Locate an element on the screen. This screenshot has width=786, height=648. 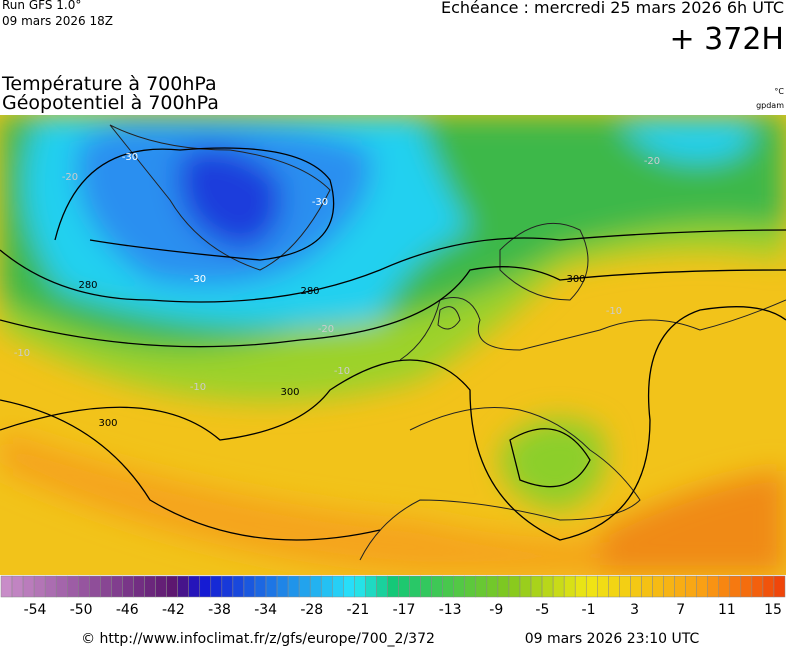
colorbar-tick-label: -21 is located at coordinates (357, 610).